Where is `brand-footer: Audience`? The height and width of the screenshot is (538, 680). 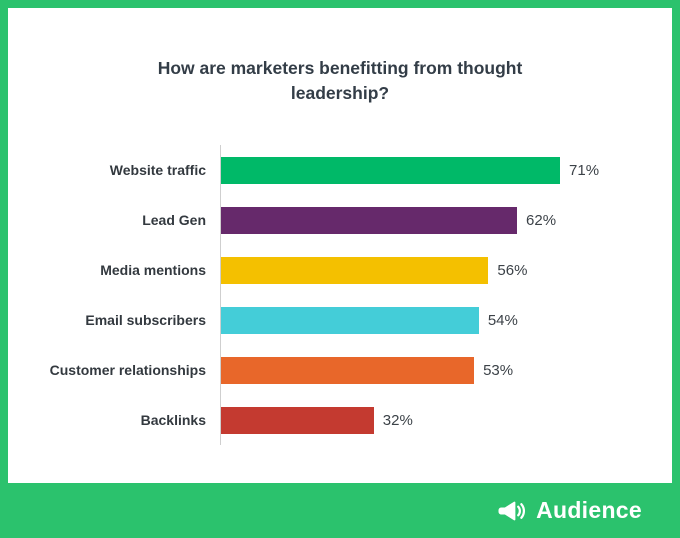 brand-footer: Audience is located at coordinates (340, 510).